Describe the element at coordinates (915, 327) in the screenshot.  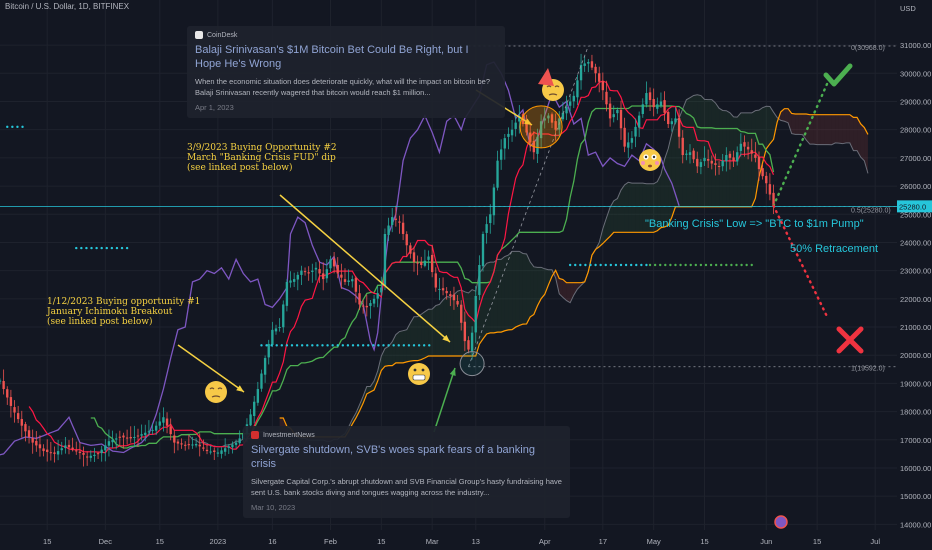
I see `y-tick-label: 21000.00` at that location.